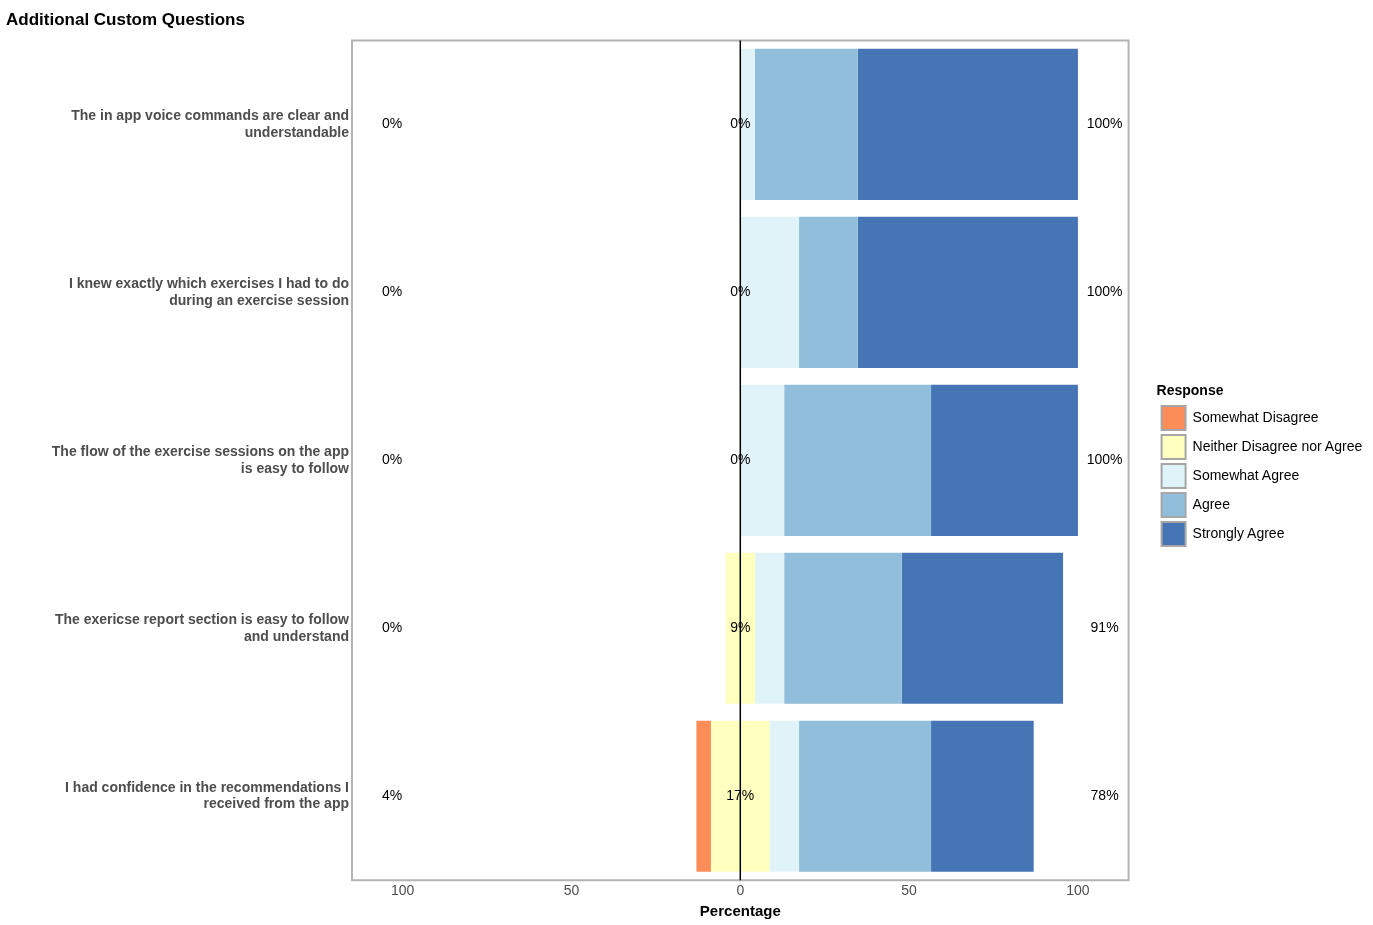 This screenshot has height=925, width=1373. Describe the element at coordinates (1104, 627) in the screenshot. I see `annotation: 91%` at that location.